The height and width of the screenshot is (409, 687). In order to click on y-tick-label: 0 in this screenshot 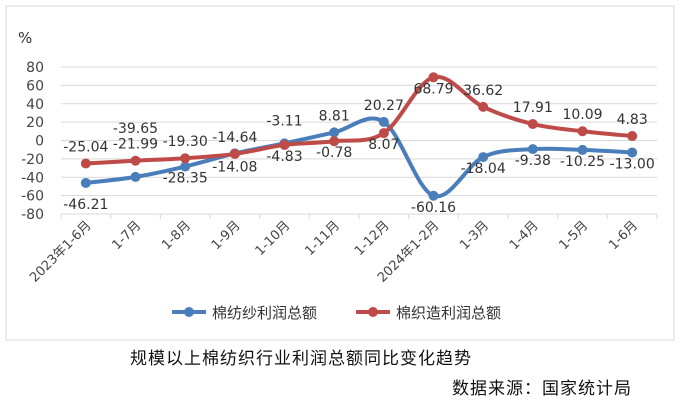, I will do `click(39, 142)`.